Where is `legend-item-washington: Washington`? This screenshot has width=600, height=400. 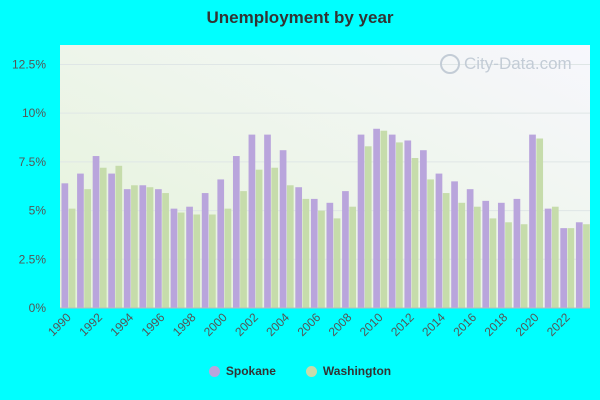
legend-item-washington: Washington is located at coordinates (348, 371).